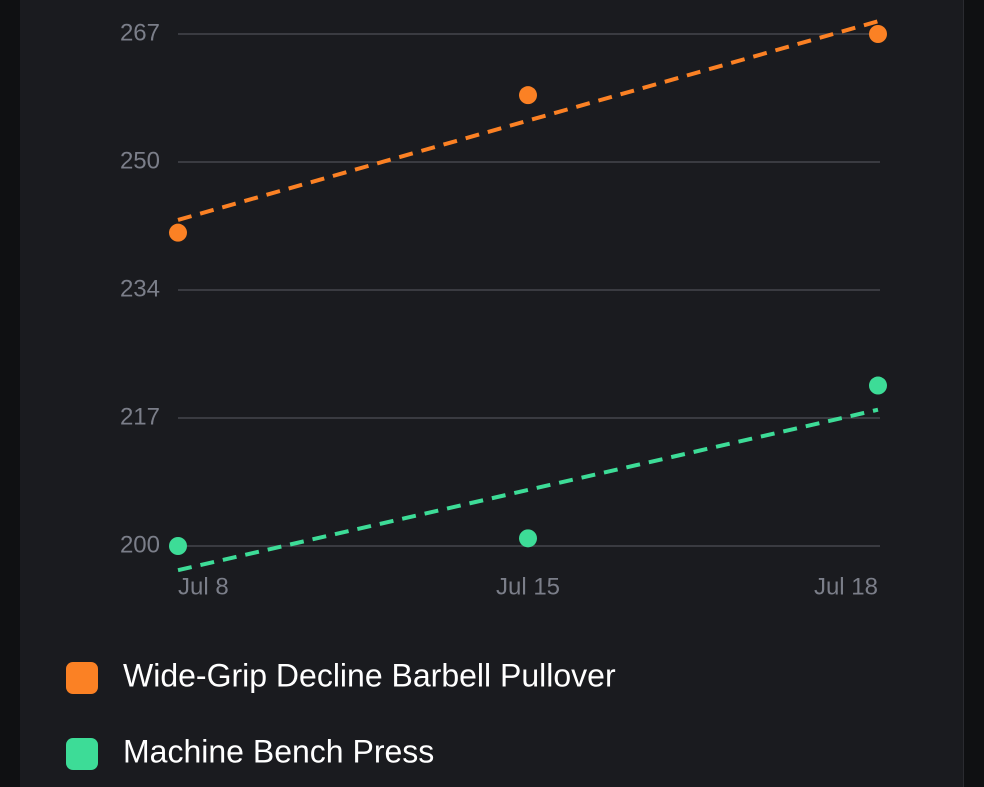 The image size is (984, 787). I want to click on y-tick-label: 200, so click(140, 544).